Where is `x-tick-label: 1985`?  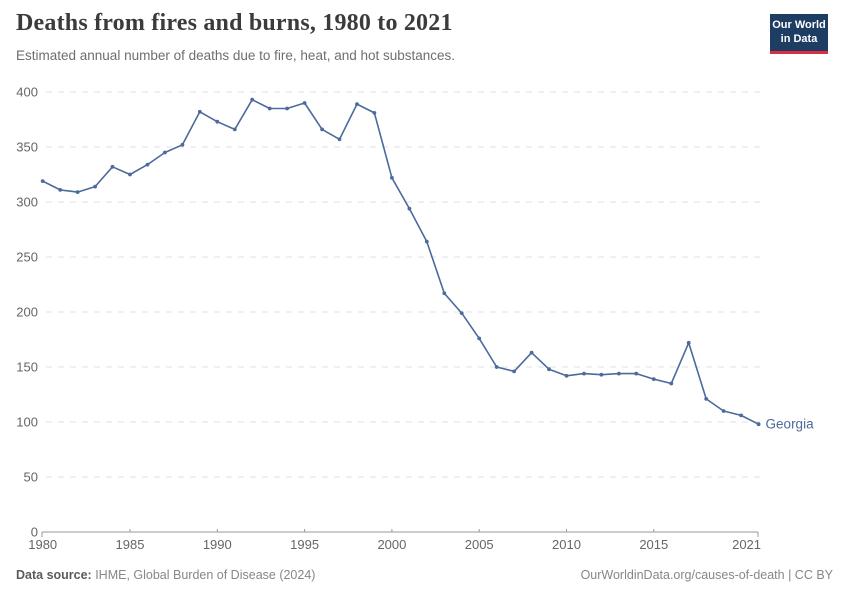 x-tick-label: 1985 is located at coordinates (130, 544).